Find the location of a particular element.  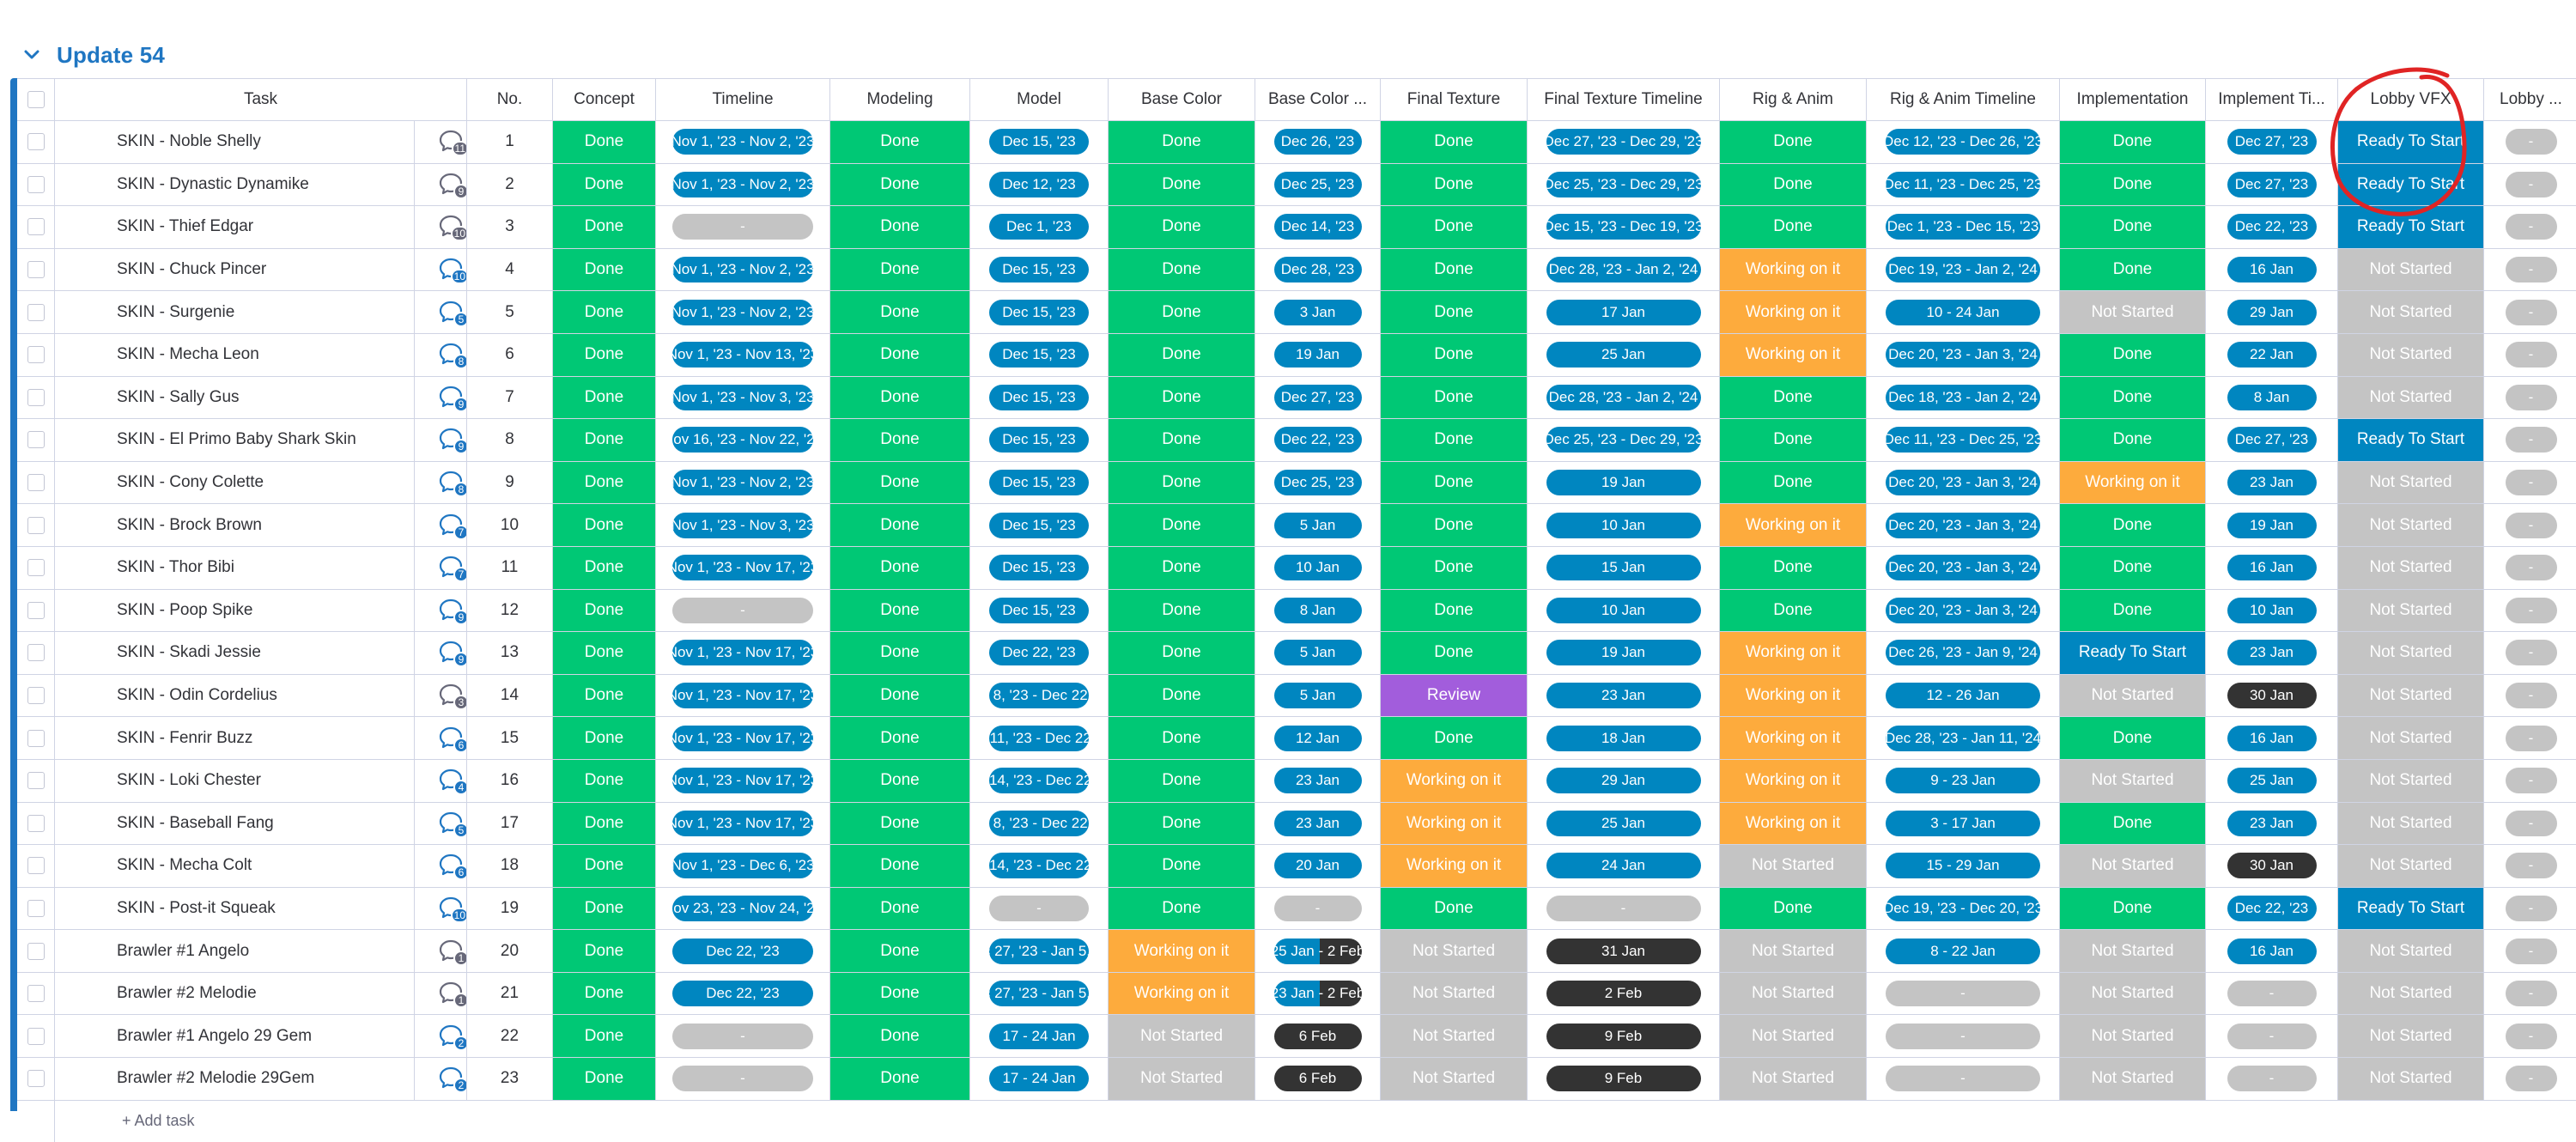

task-cell: SKIN - Sally Gus 9 is located at coordinates (261, 398).